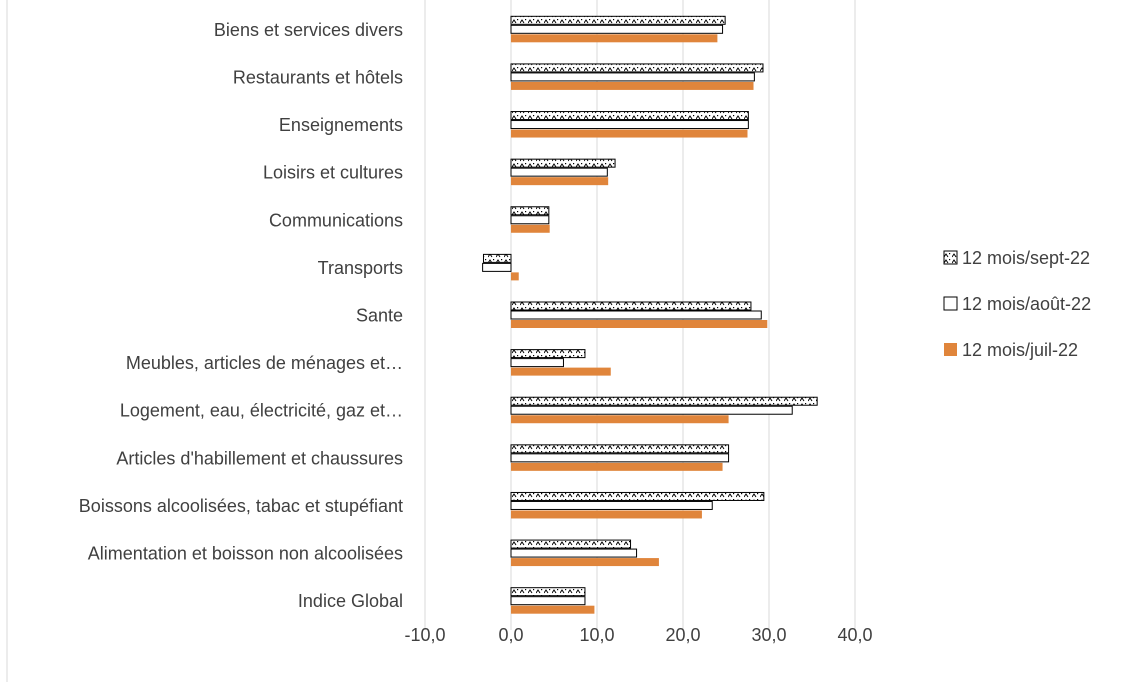 Image resolution: width=1142 pixels, height=682 pixels. What do you see at coordinates (596, 635) in the screenshot?
I see `x-tick-label: 10,0` at bounding box center [596, 635].